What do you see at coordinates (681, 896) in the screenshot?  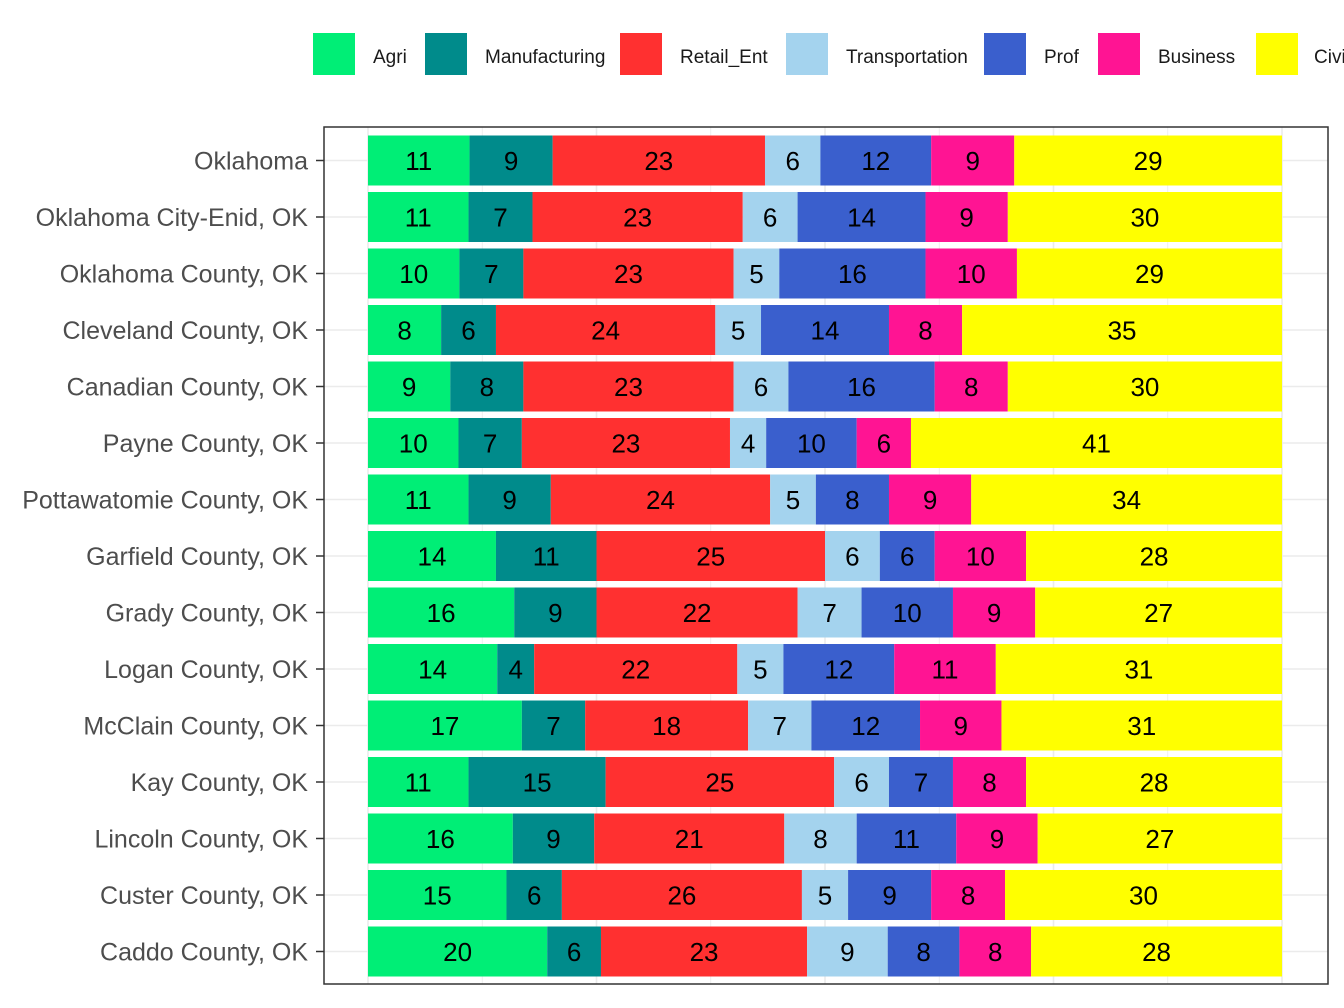 I see `data-label-retail-ent: 26` at bounding box center [681, 896].